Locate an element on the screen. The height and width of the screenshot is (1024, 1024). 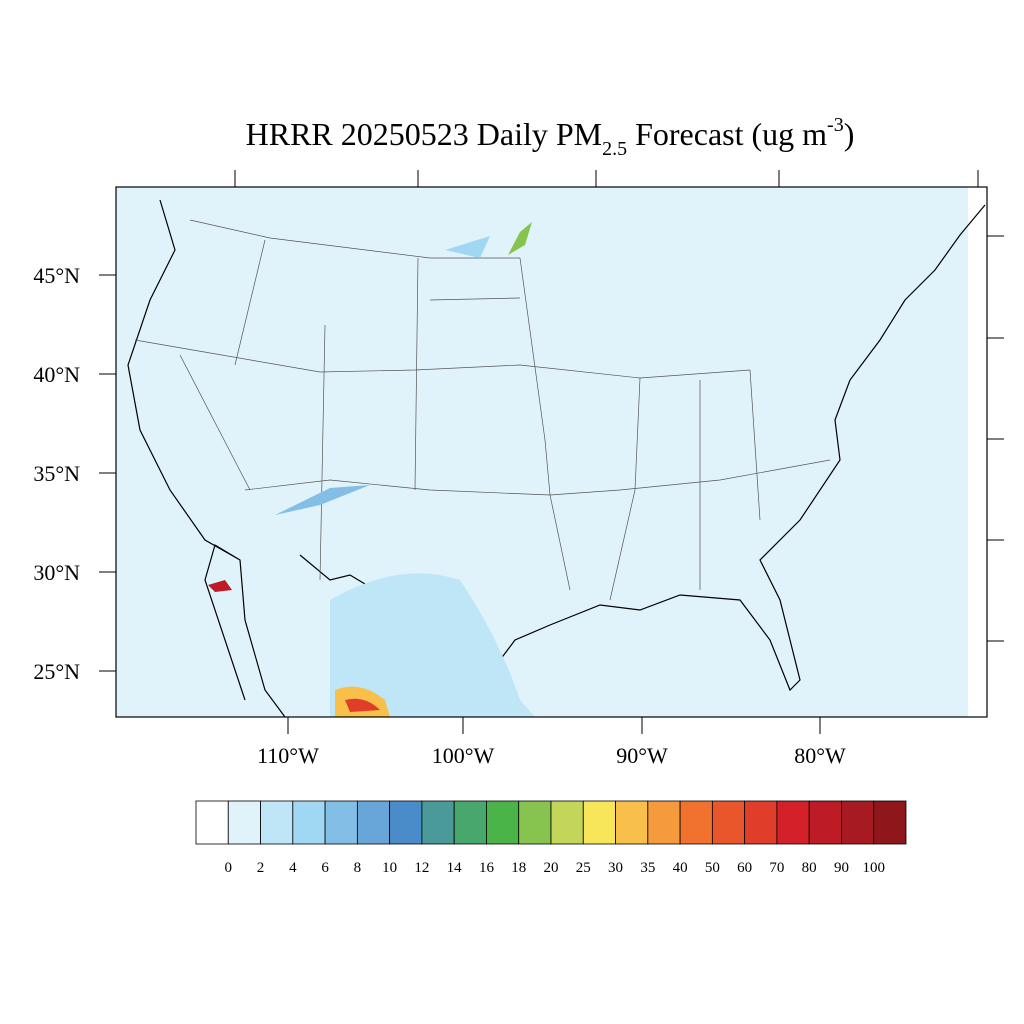
title-text: HRRR 20250523 Daily PM is located at coordinates (424, 134).